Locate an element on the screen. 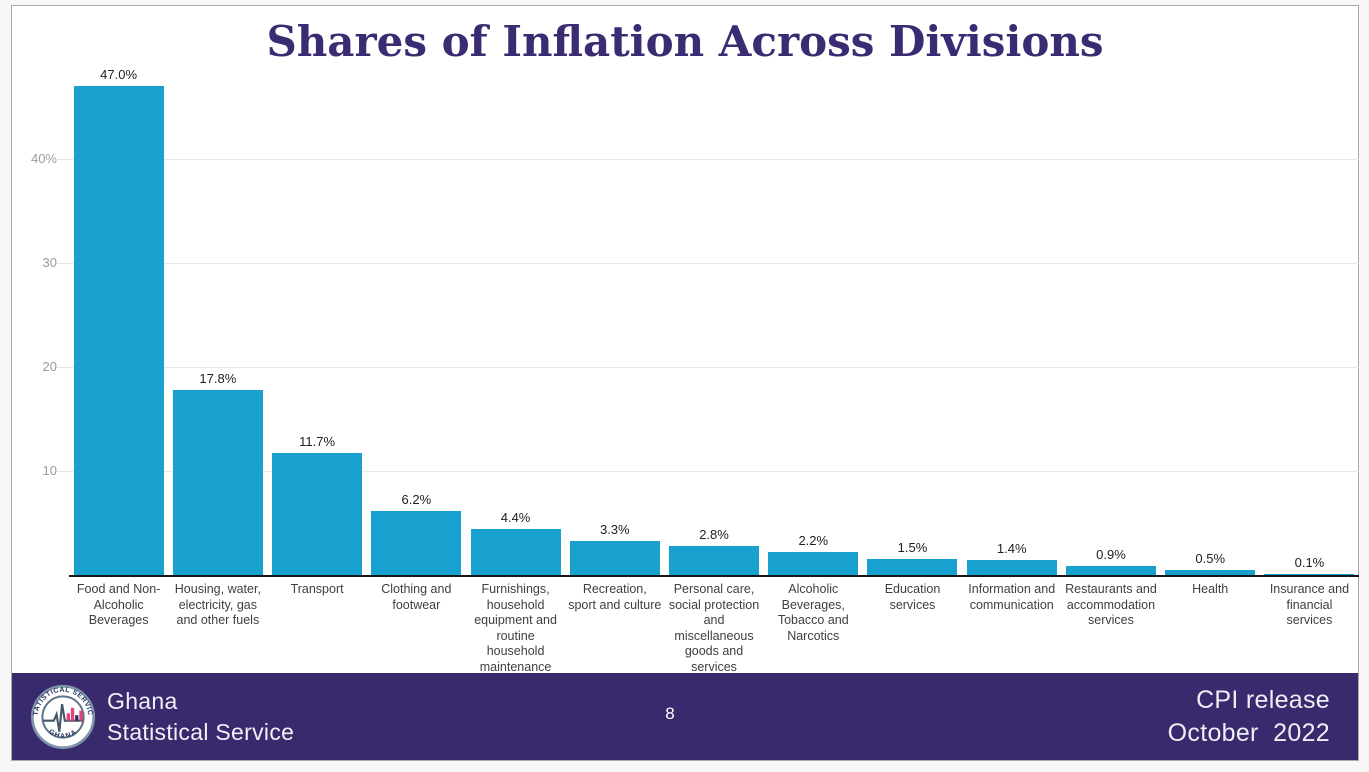 This screenshot has width=1369, height=772. bar-value-label: 2.2% is located at coordinates (813, 541).